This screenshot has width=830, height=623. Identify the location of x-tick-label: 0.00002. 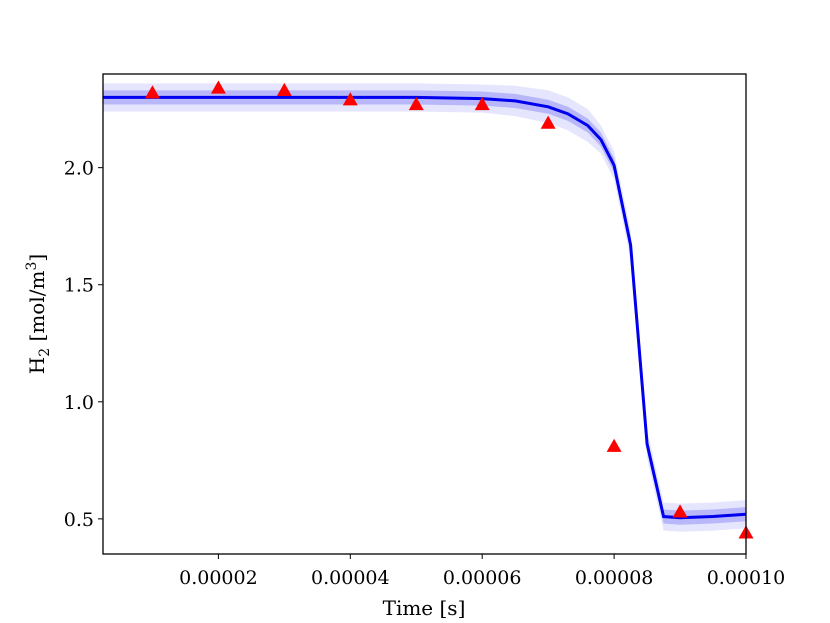
(218, 578).